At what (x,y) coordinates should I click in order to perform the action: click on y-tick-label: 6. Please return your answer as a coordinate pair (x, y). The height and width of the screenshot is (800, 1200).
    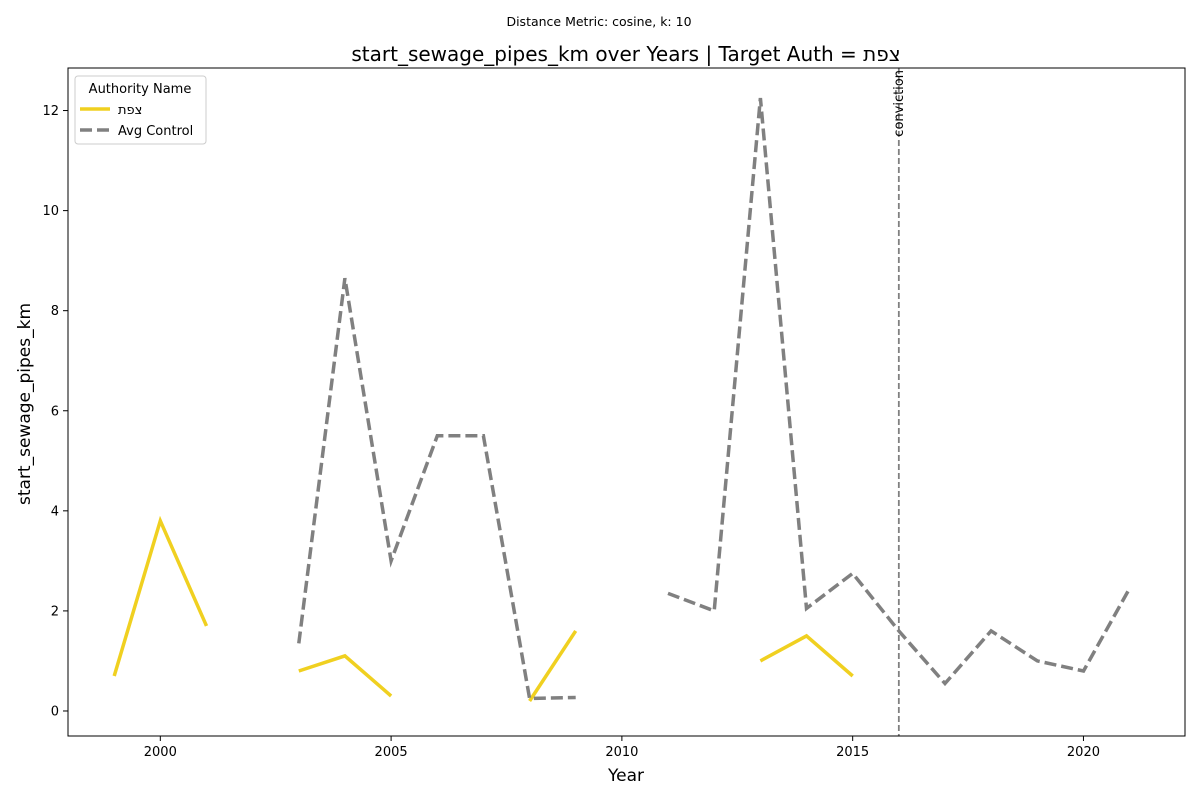
    Looking at the image, I should click on (55, 411).